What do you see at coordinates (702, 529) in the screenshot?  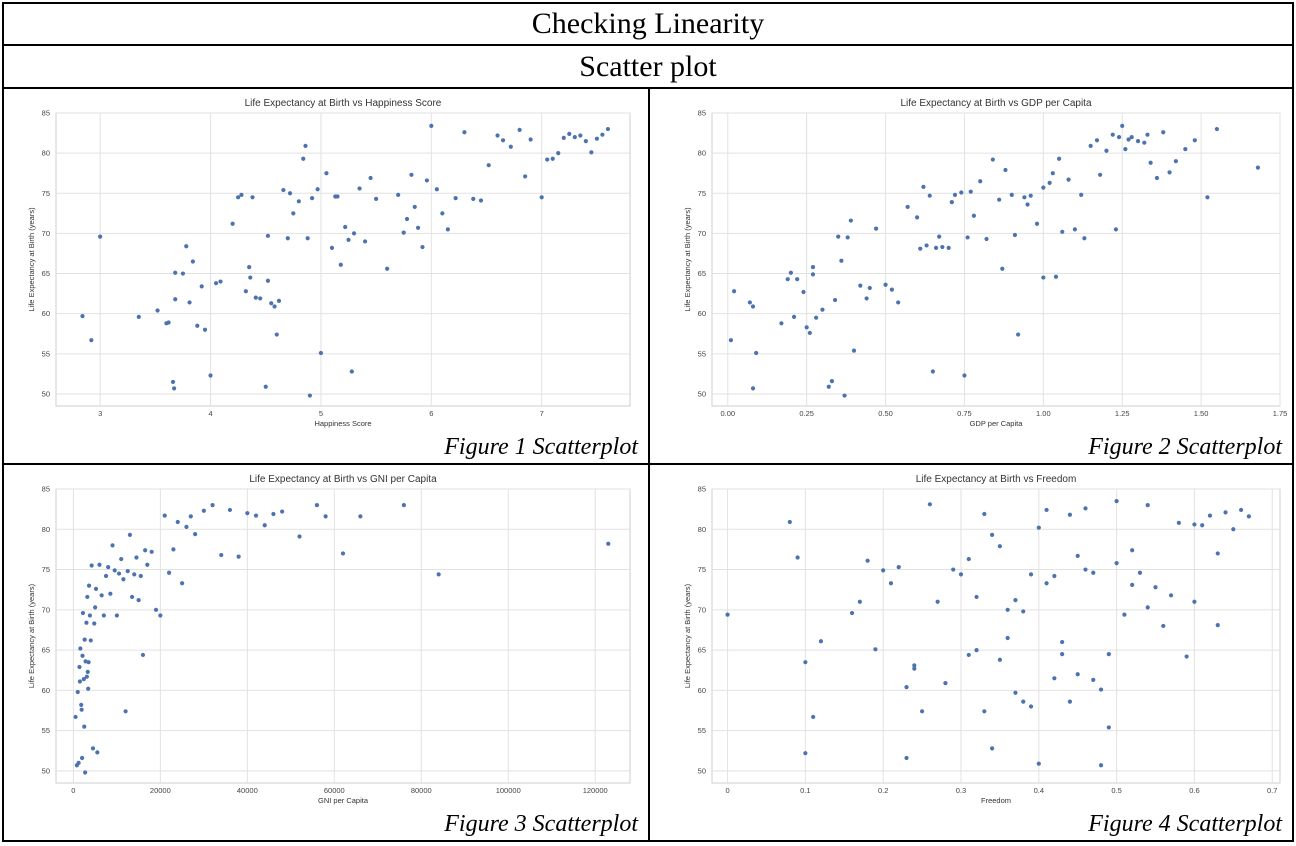 I see `figure-4-y-tick-label: 80` at bounding box center [702, 529].